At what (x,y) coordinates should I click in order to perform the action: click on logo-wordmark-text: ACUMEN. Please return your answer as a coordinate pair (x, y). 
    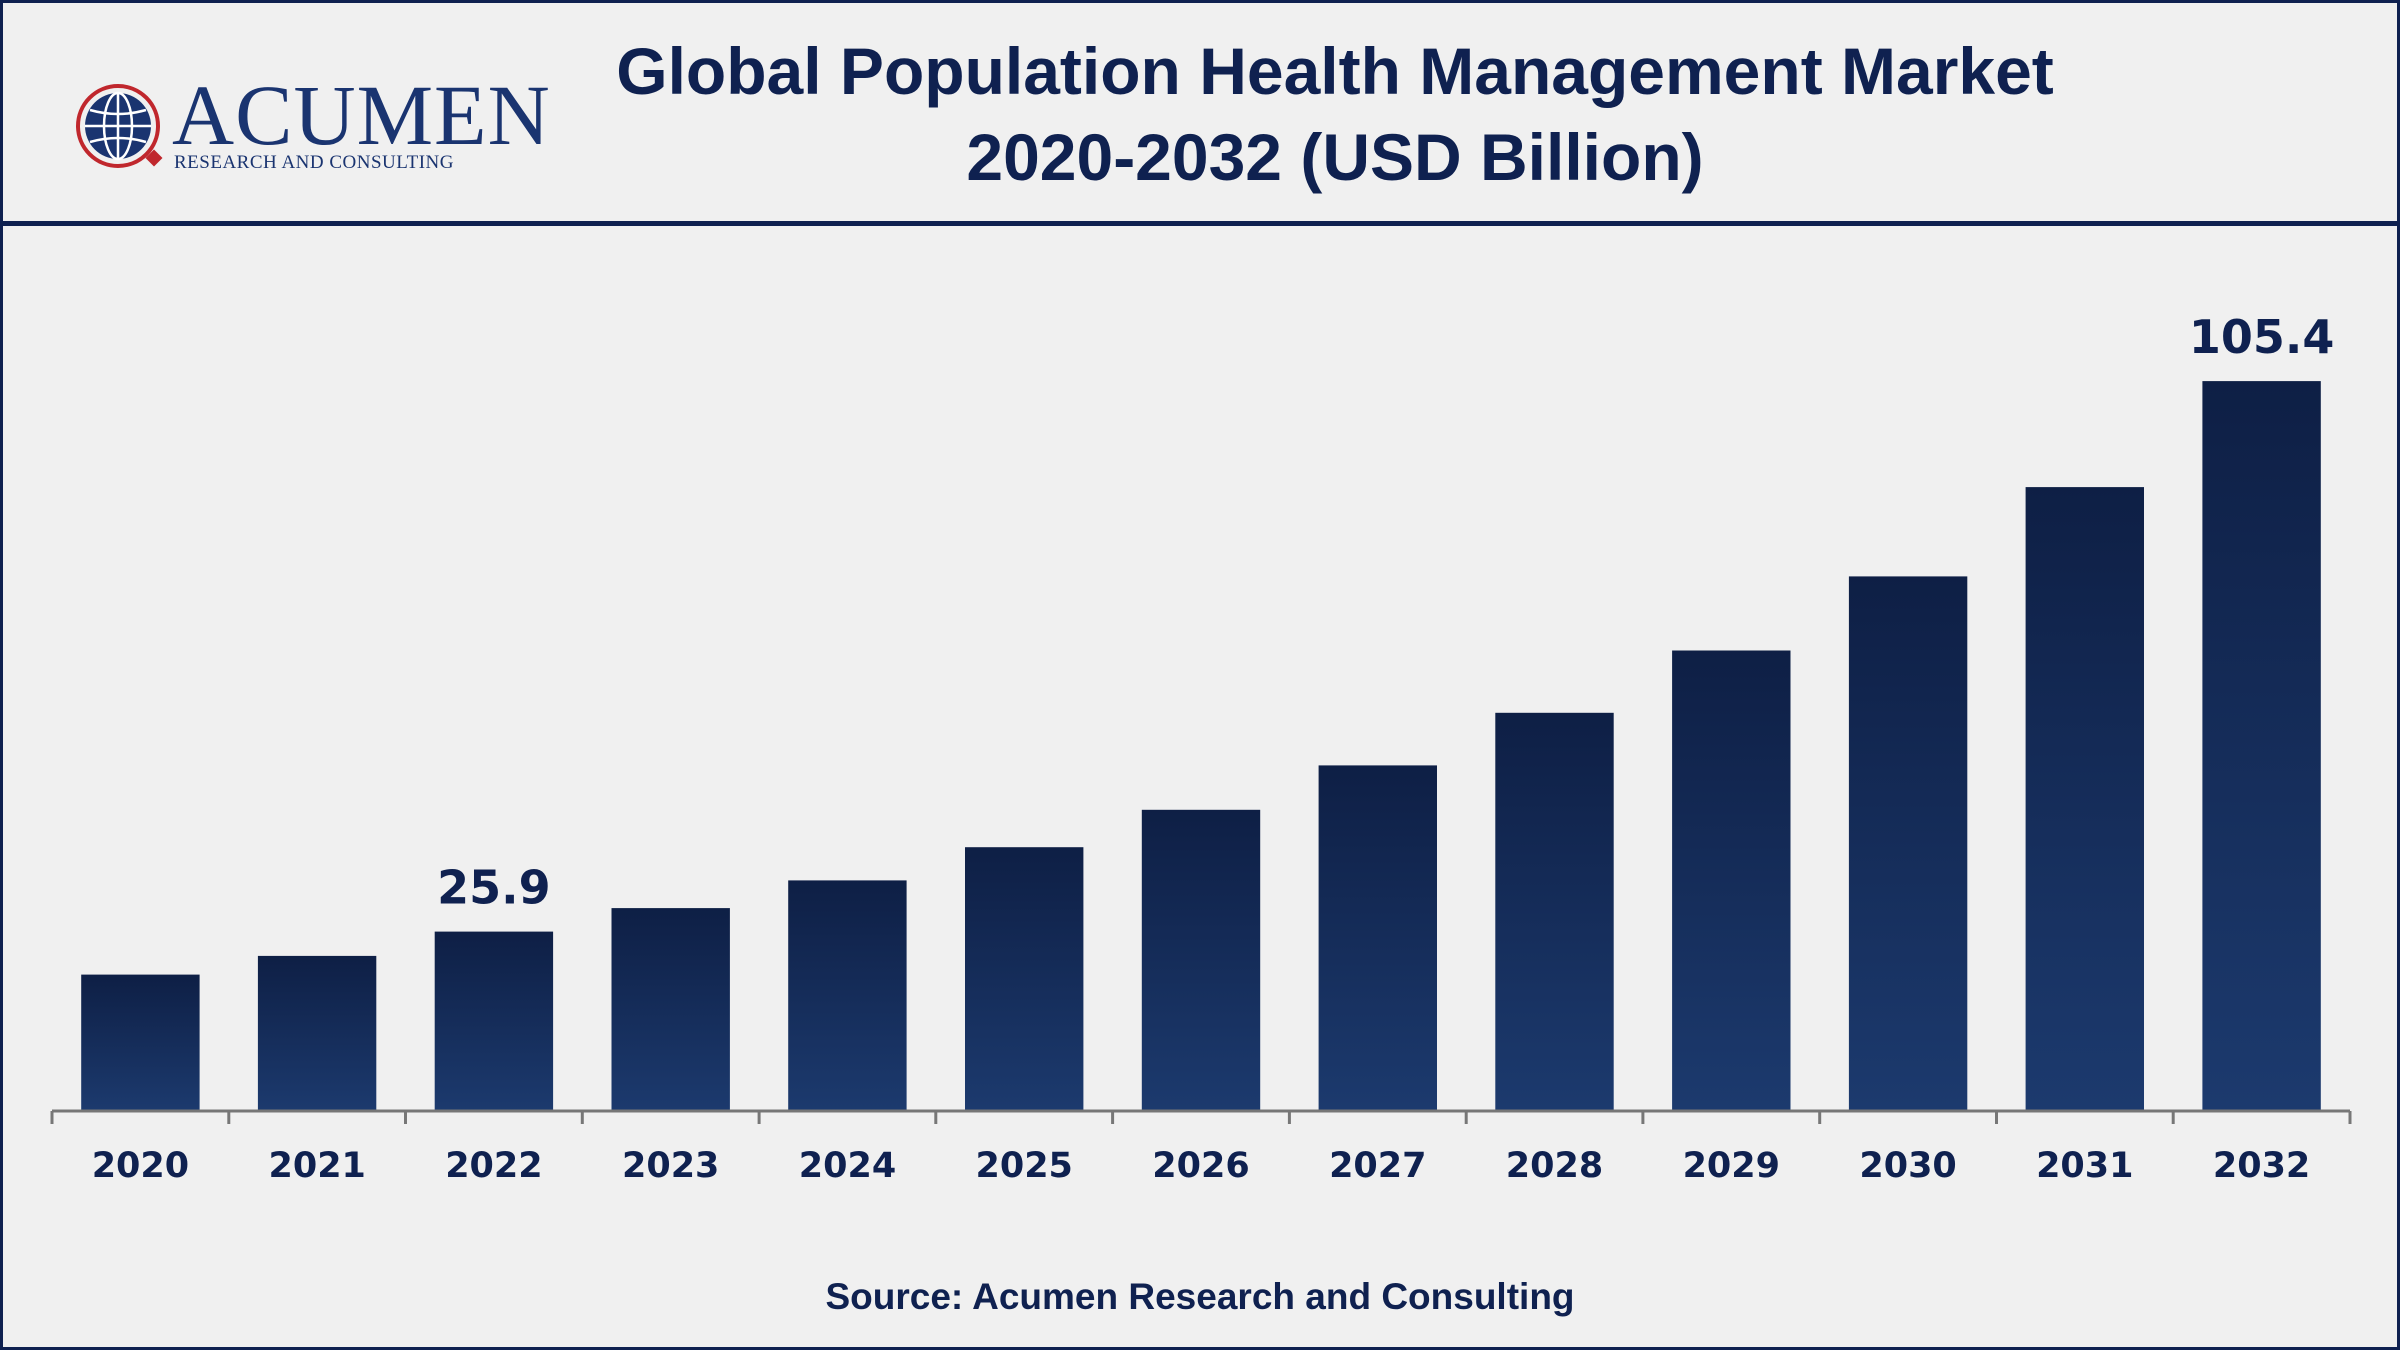
    Looking at the image, I should click on (361, 115).